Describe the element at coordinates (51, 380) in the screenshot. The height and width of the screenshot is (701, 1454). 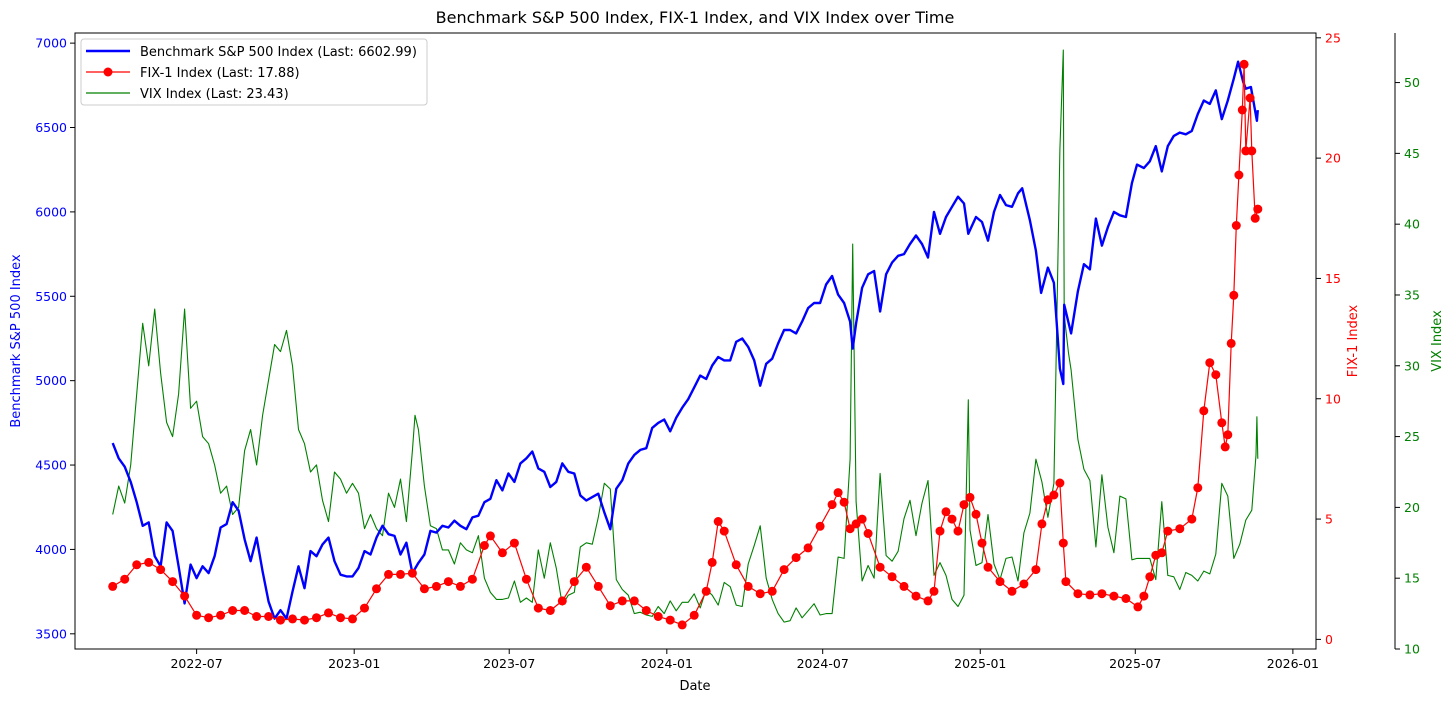
I see `left-tick-label: 5000` at that location.